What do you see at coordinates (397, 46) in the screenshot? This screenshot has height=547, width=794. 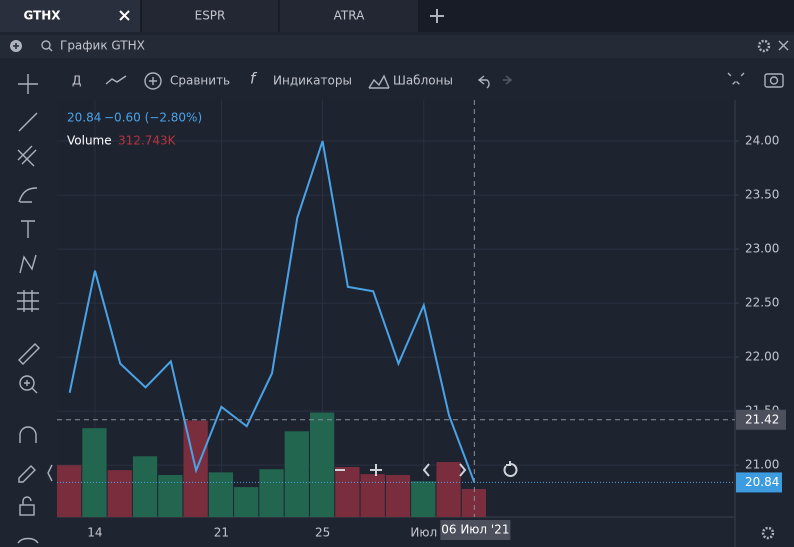 I see `symbol-bar` at bounding box center [397, 46].